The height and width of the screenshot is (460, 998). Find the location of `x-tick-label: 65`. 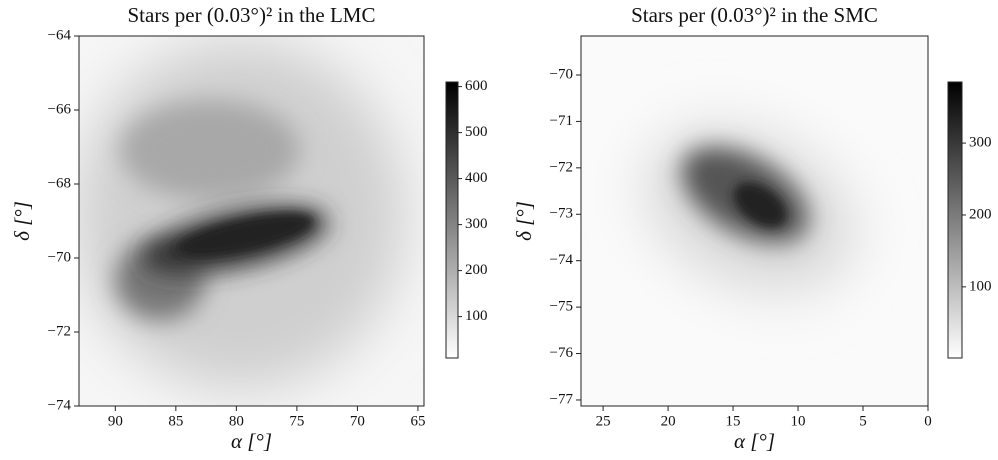

x-tick-label: 65 is located at coordinates (417, 421).